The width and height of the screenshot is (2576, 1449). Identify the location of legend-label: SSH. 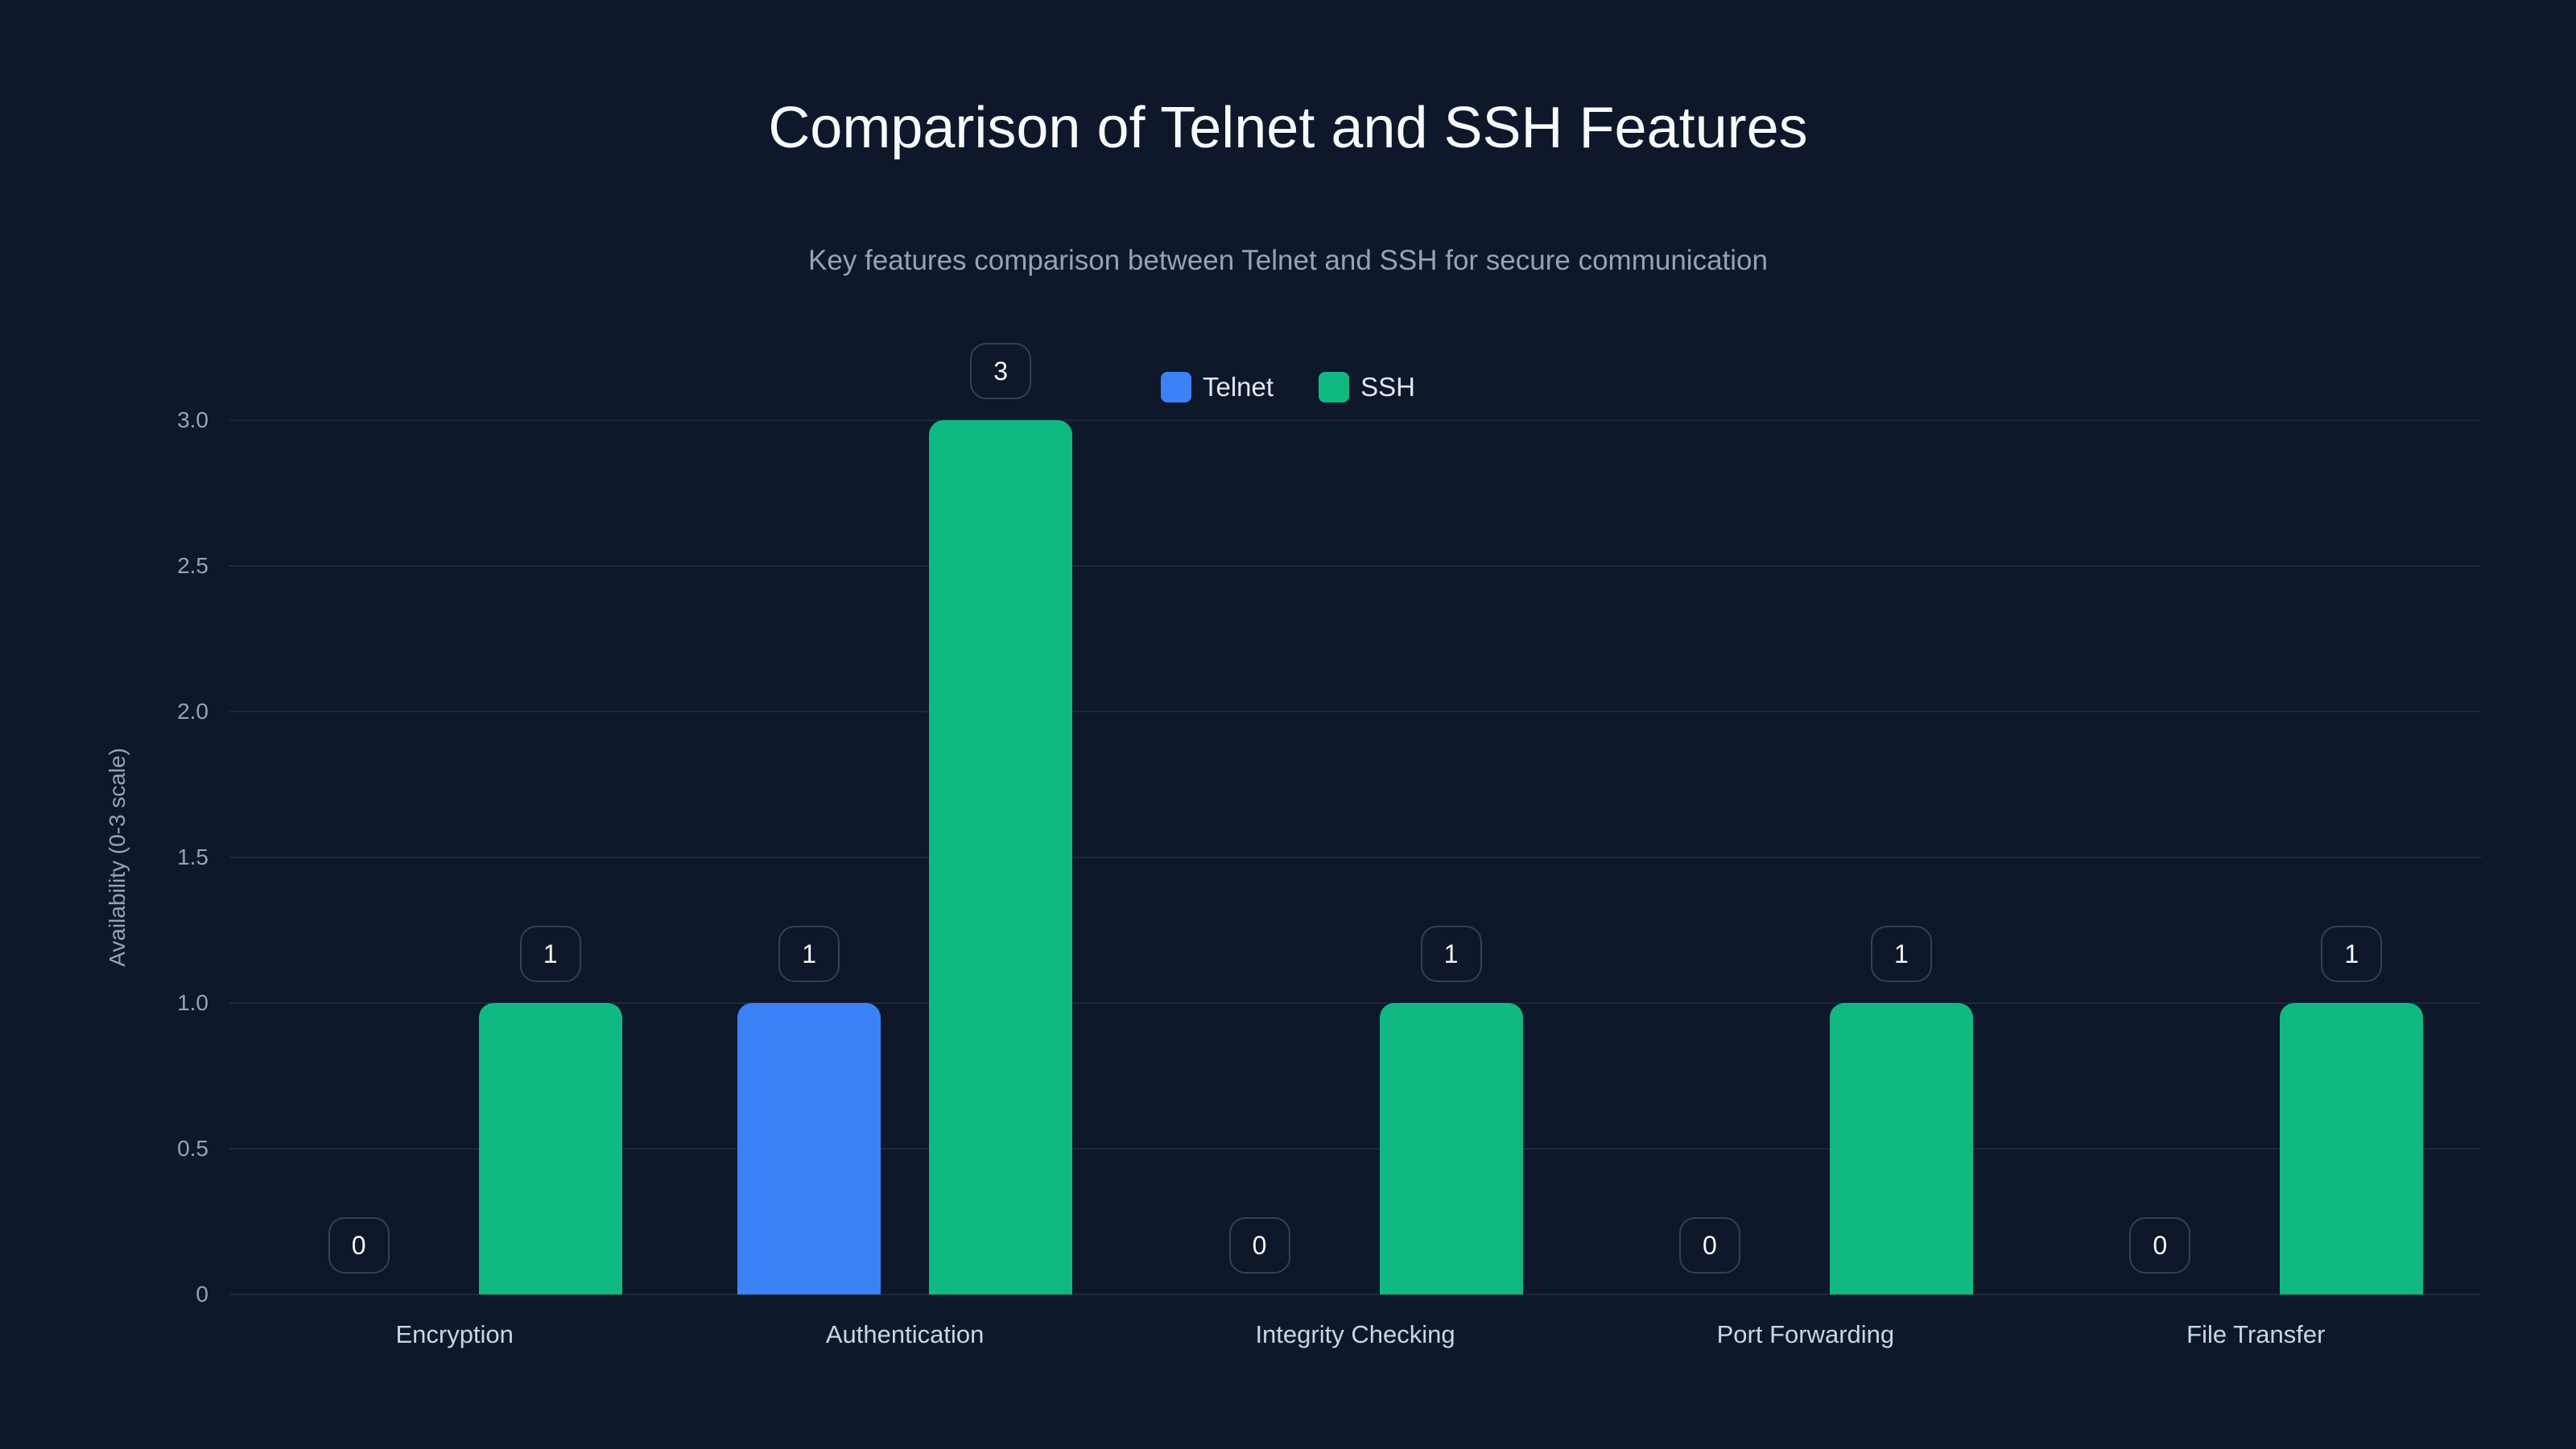
(1387, 387).